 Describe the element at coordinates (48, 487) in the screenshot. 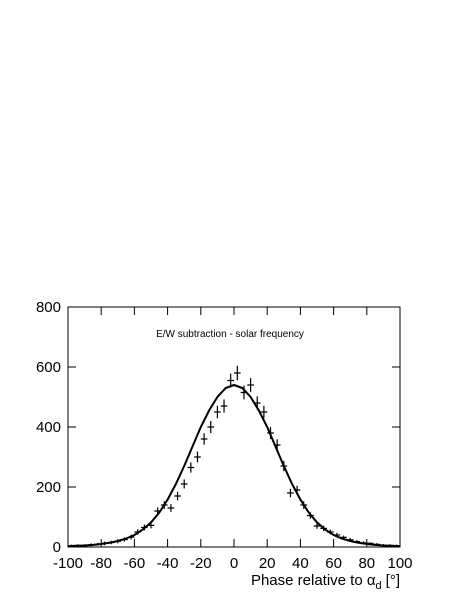

I see `y-tick-label: 200` at that location.